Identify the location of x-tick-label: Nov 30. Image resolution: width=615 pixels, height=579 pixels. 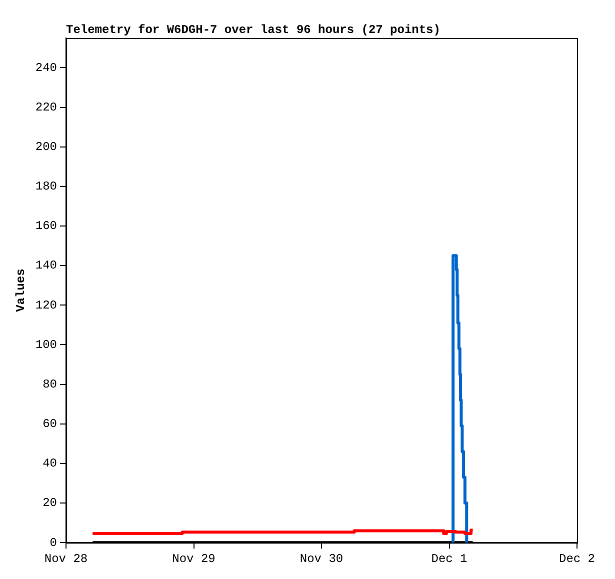
(322, 559).